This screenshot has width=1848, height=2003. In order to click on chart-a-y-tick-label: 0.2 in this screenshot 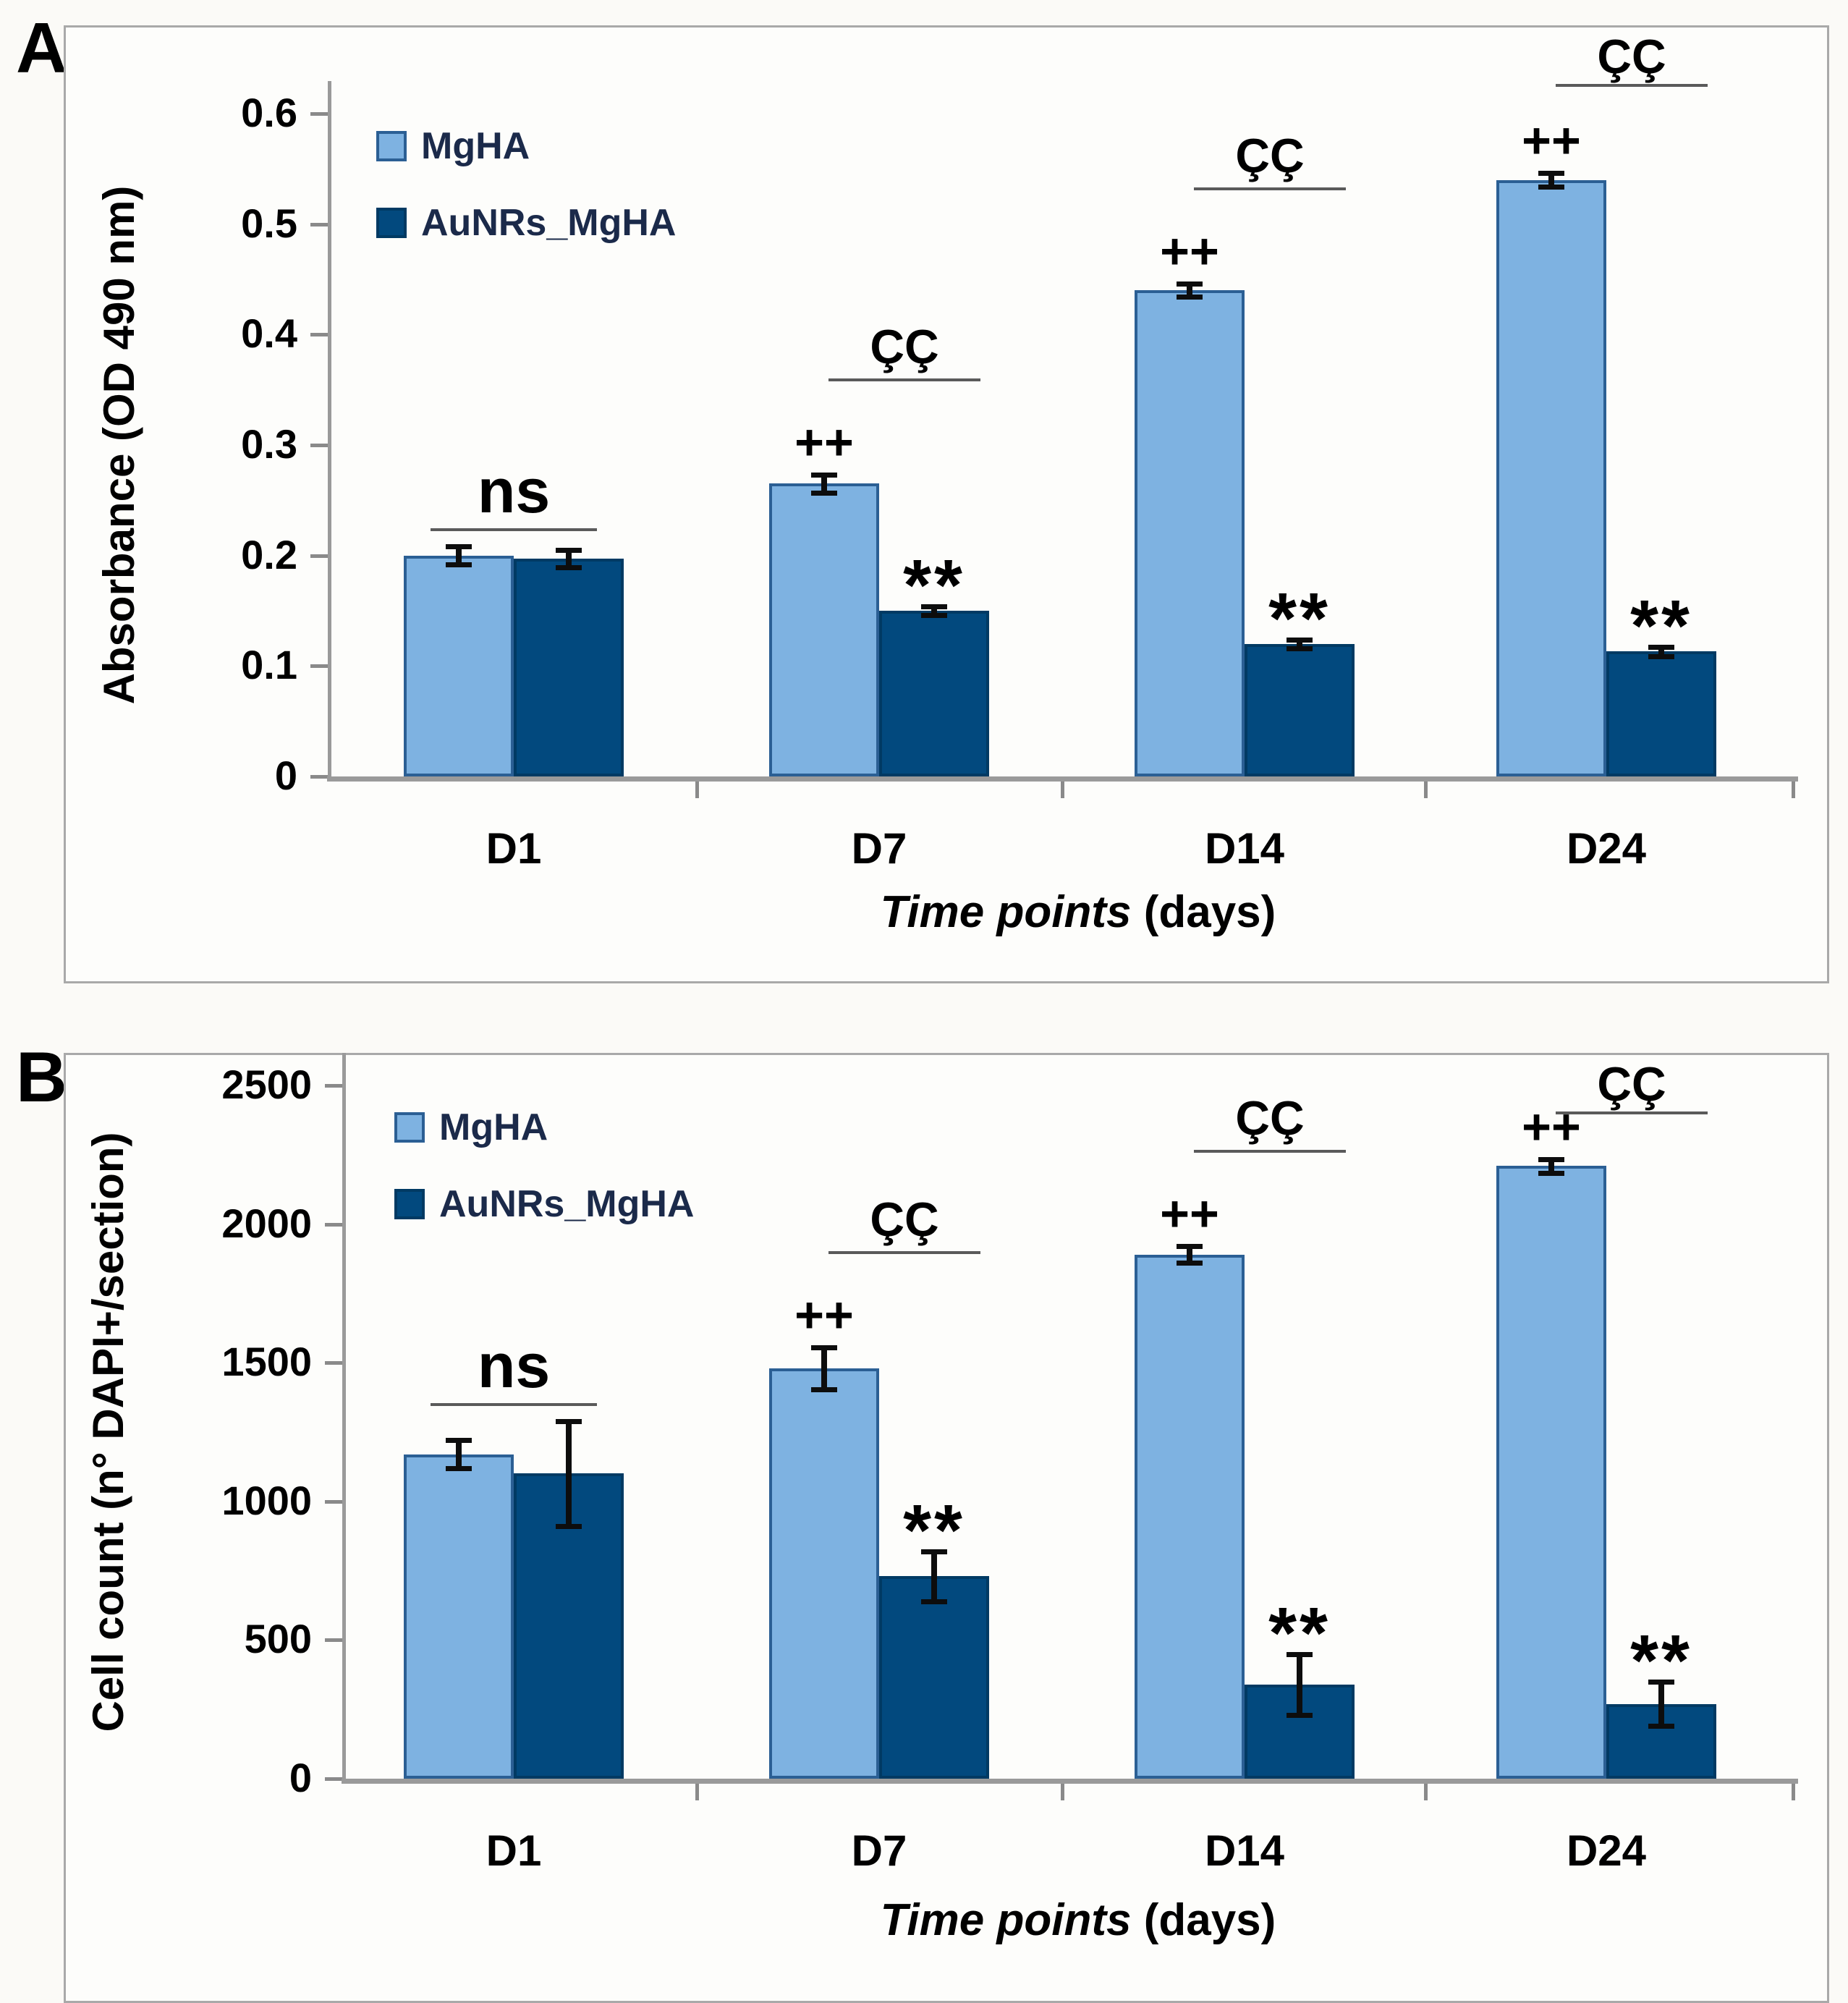, I will do `click(269, 554)`.